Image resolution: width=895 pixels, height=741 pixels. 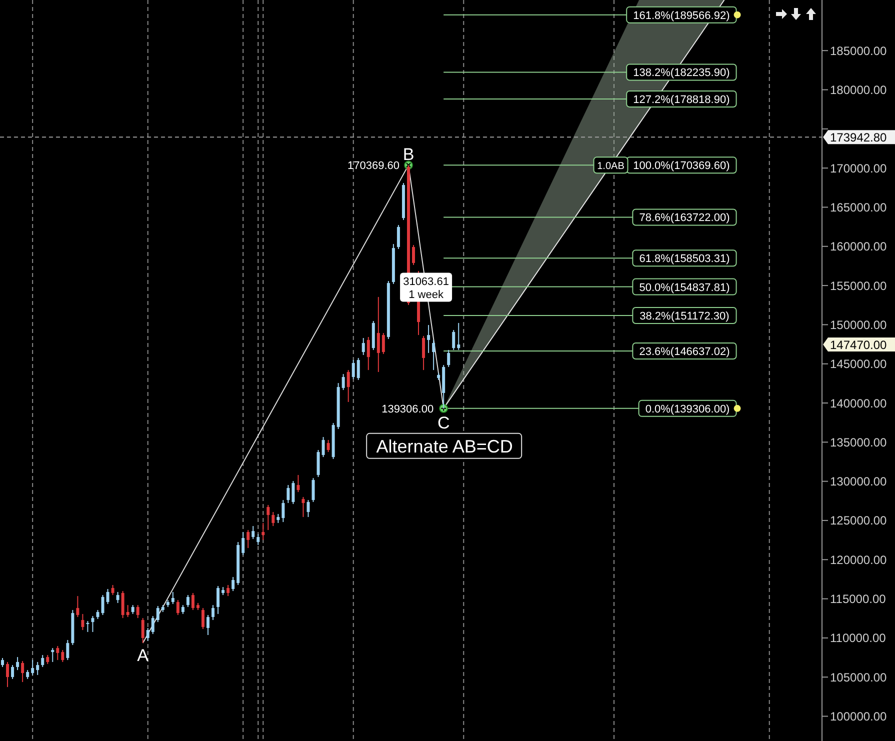 What do you see at coordinates (408, 409) in the screenshot?
I see `annotation: 139306.00` at bounding box center [408, 409].